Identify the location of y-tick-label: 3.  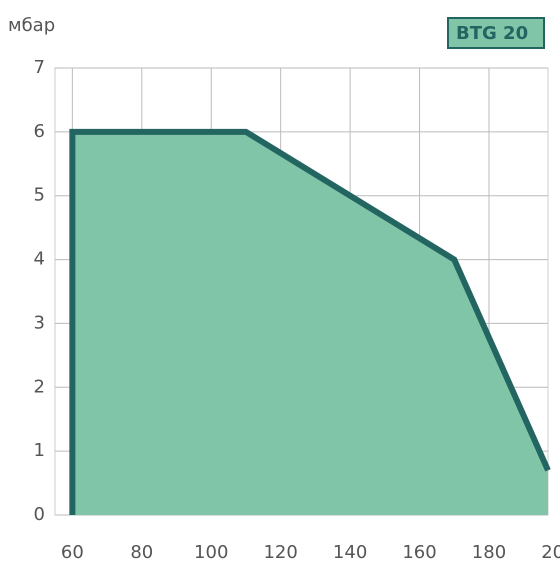
(39, 322).